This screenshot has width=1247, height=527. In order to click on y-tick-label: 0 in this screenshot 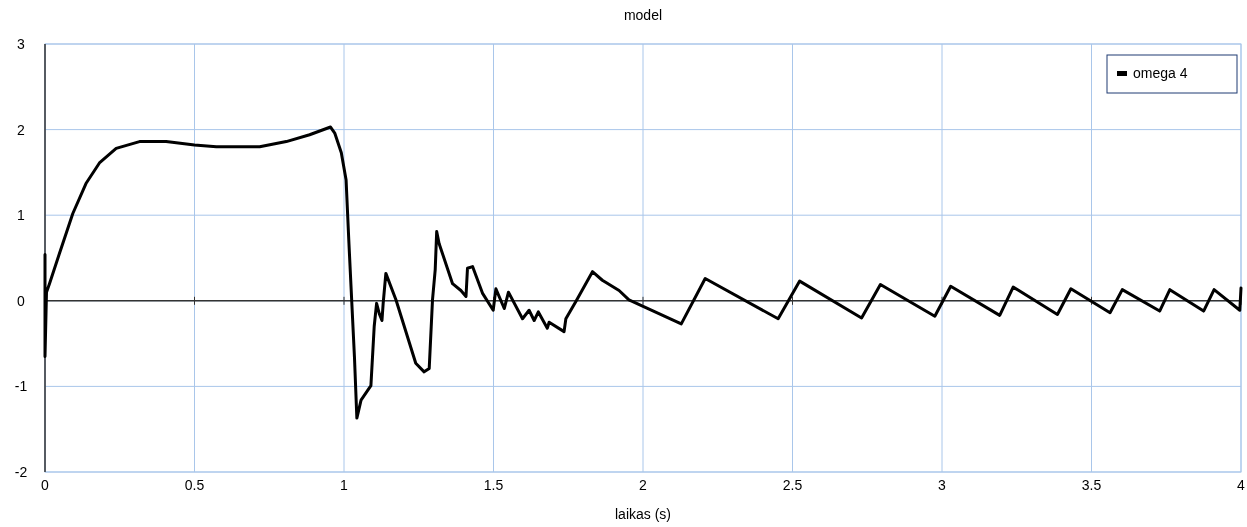, I will do `click(21, 300)`.